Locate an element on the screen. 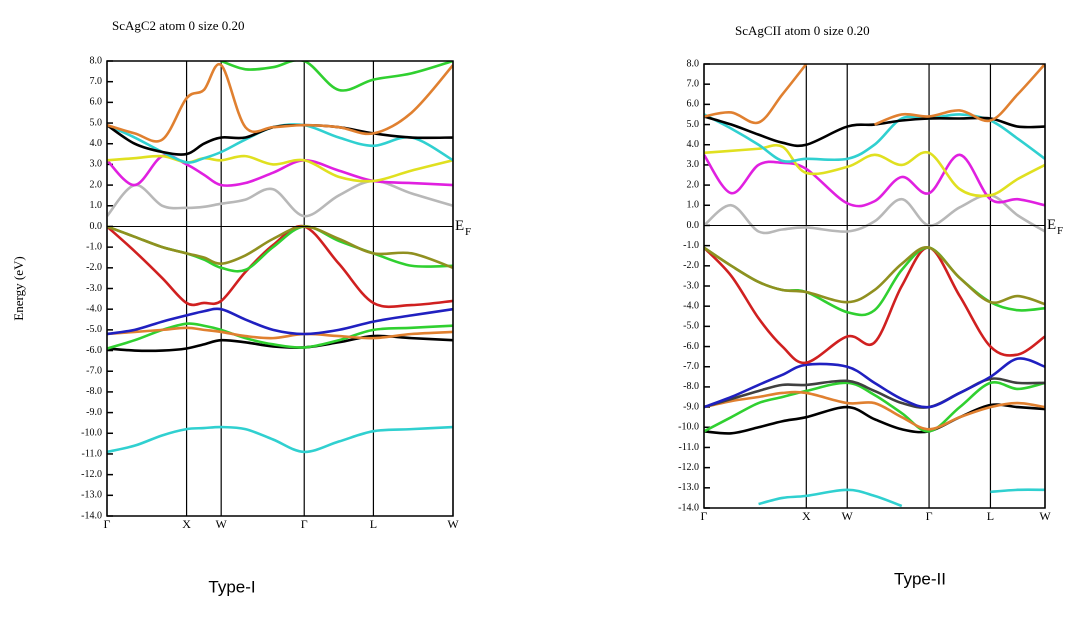 The height and width of the screenshot is (619, 1067). caption: Type-I is located at coordinates (231, 586).